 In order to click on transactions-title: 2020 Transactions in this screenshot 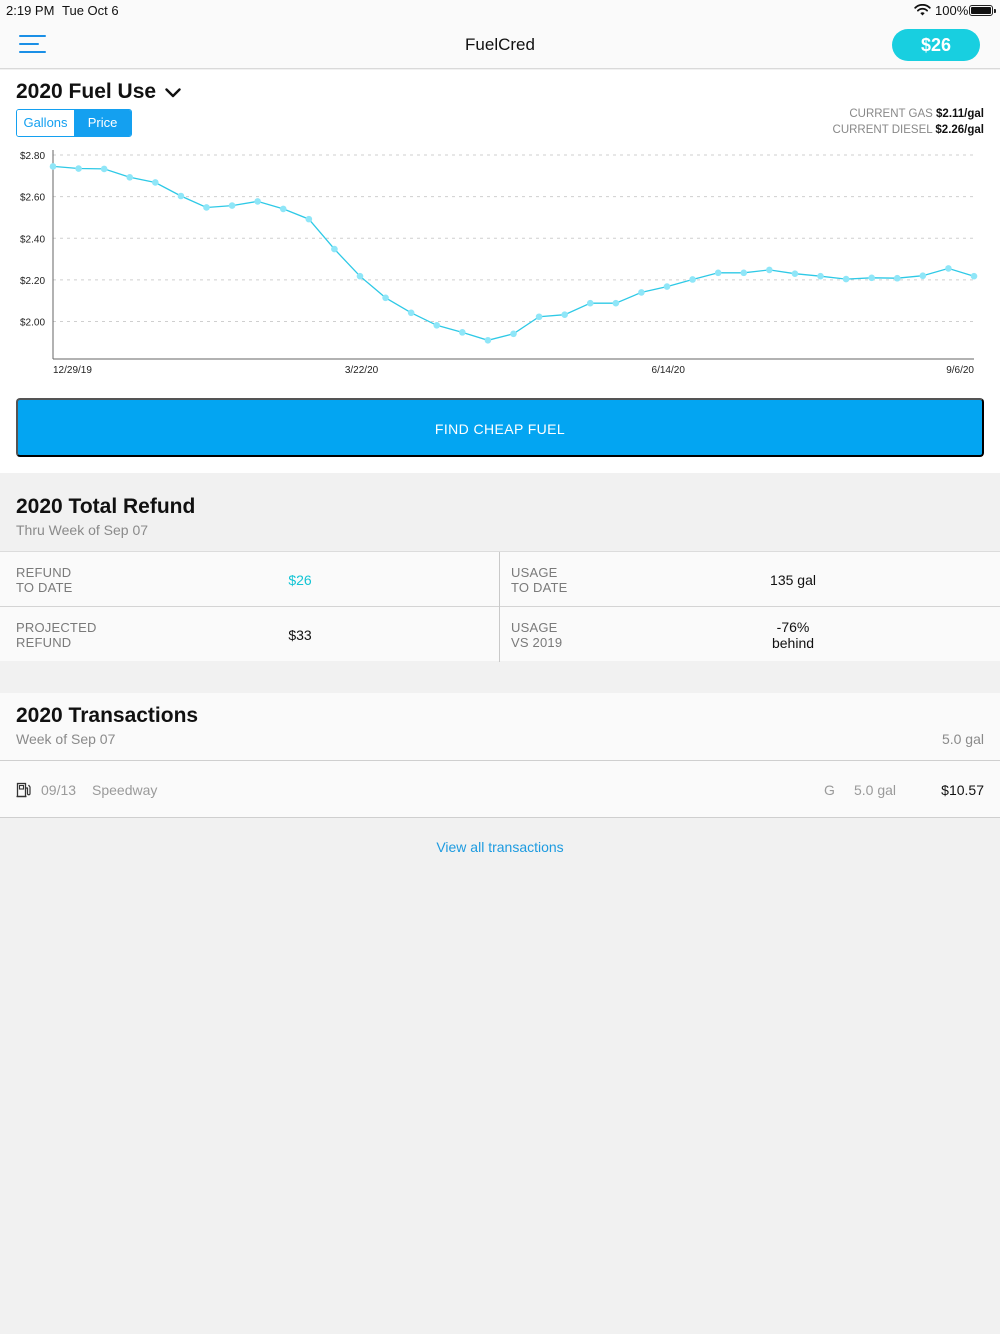, I will do `click(107, 715)`.